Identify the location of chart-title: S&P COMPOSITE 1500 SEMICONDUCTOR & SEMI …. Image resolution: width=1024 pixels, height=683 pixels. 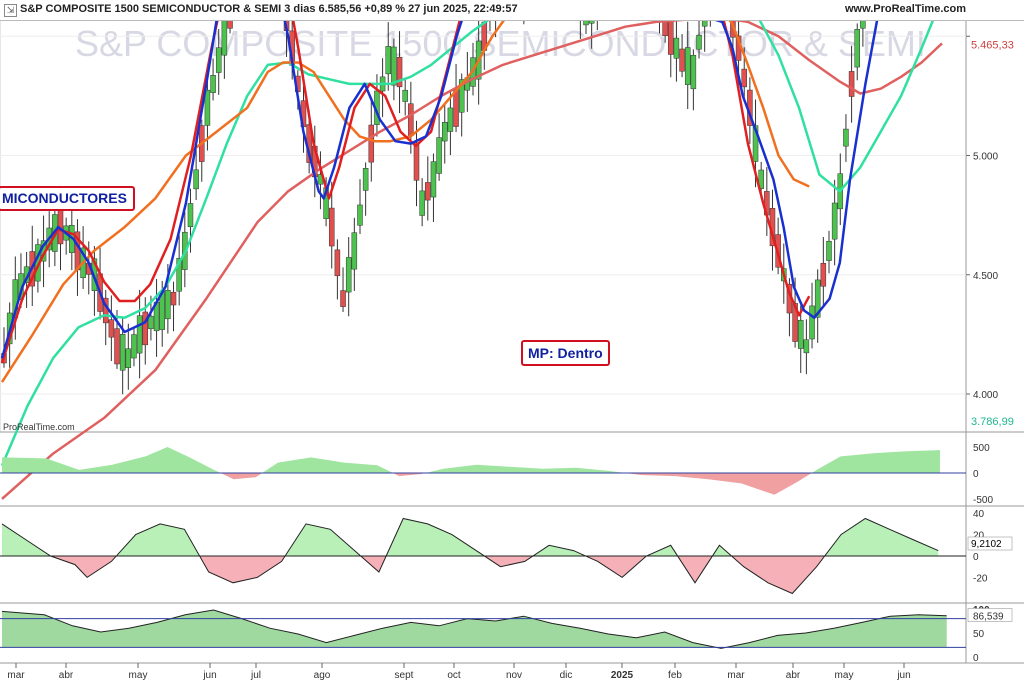
(269, 9).